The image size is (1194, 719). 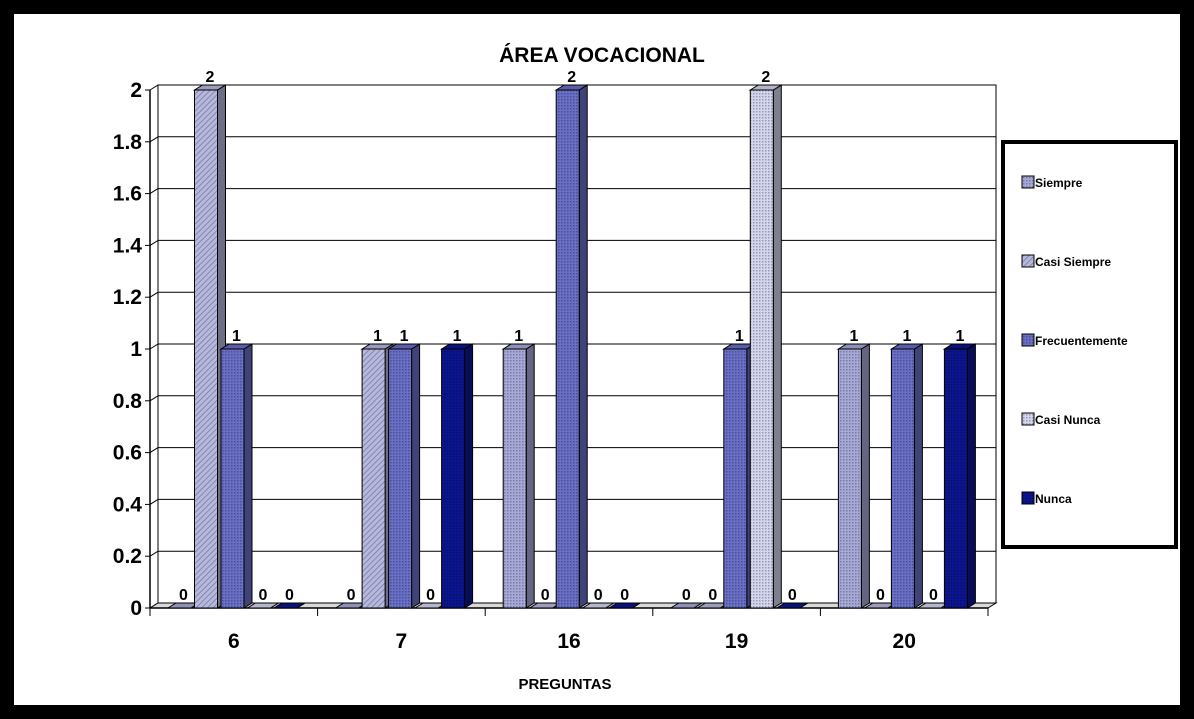 What do you see at coordinates (1053, 499) in the screenshot?
I see `legend-label: Nunca` at bounding box center [1053, 499].